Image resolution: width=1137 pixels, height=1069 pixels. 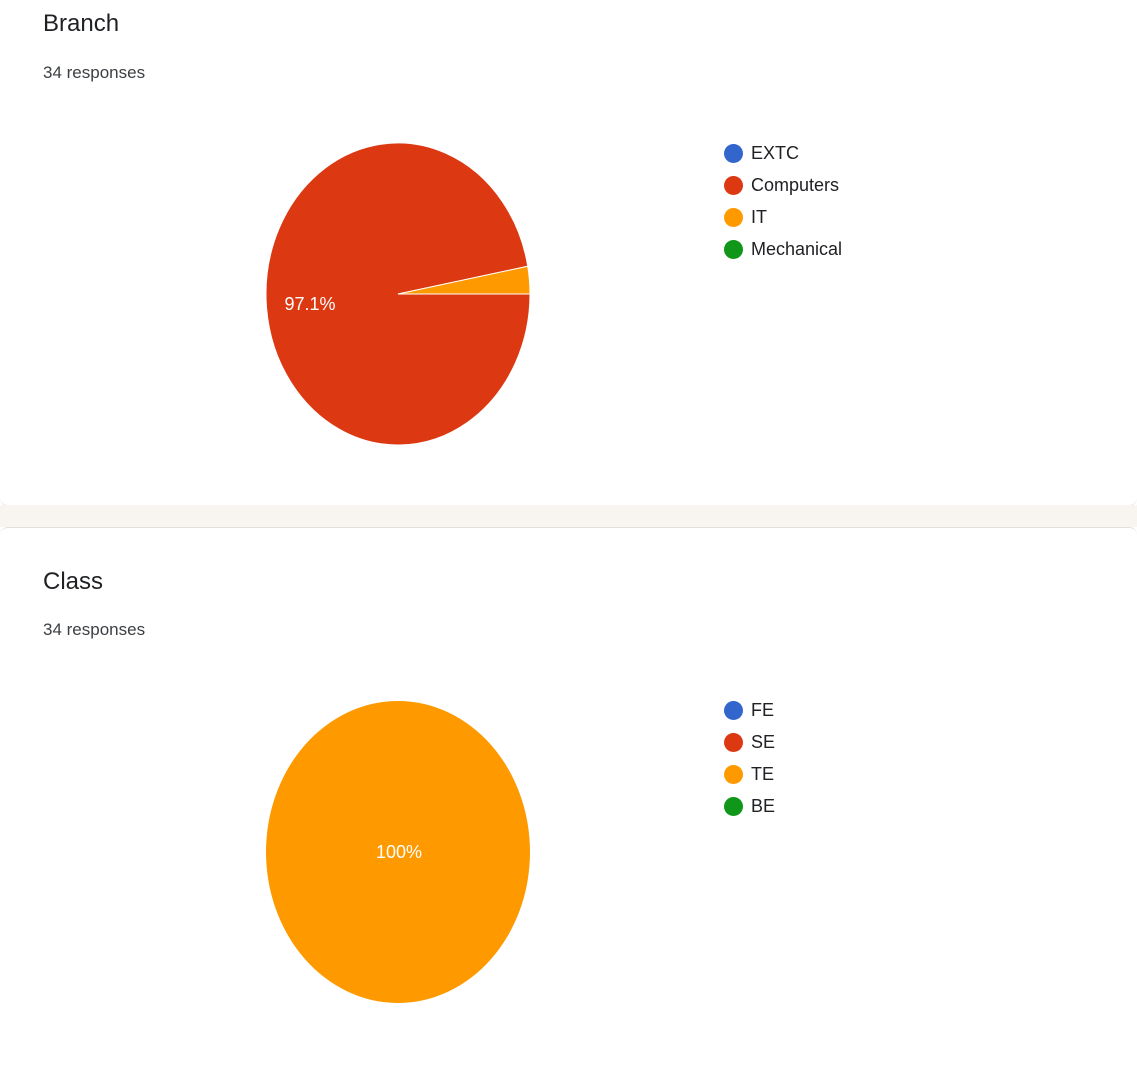 I want to click on pie-slice-it, so click(x=464, y=280).